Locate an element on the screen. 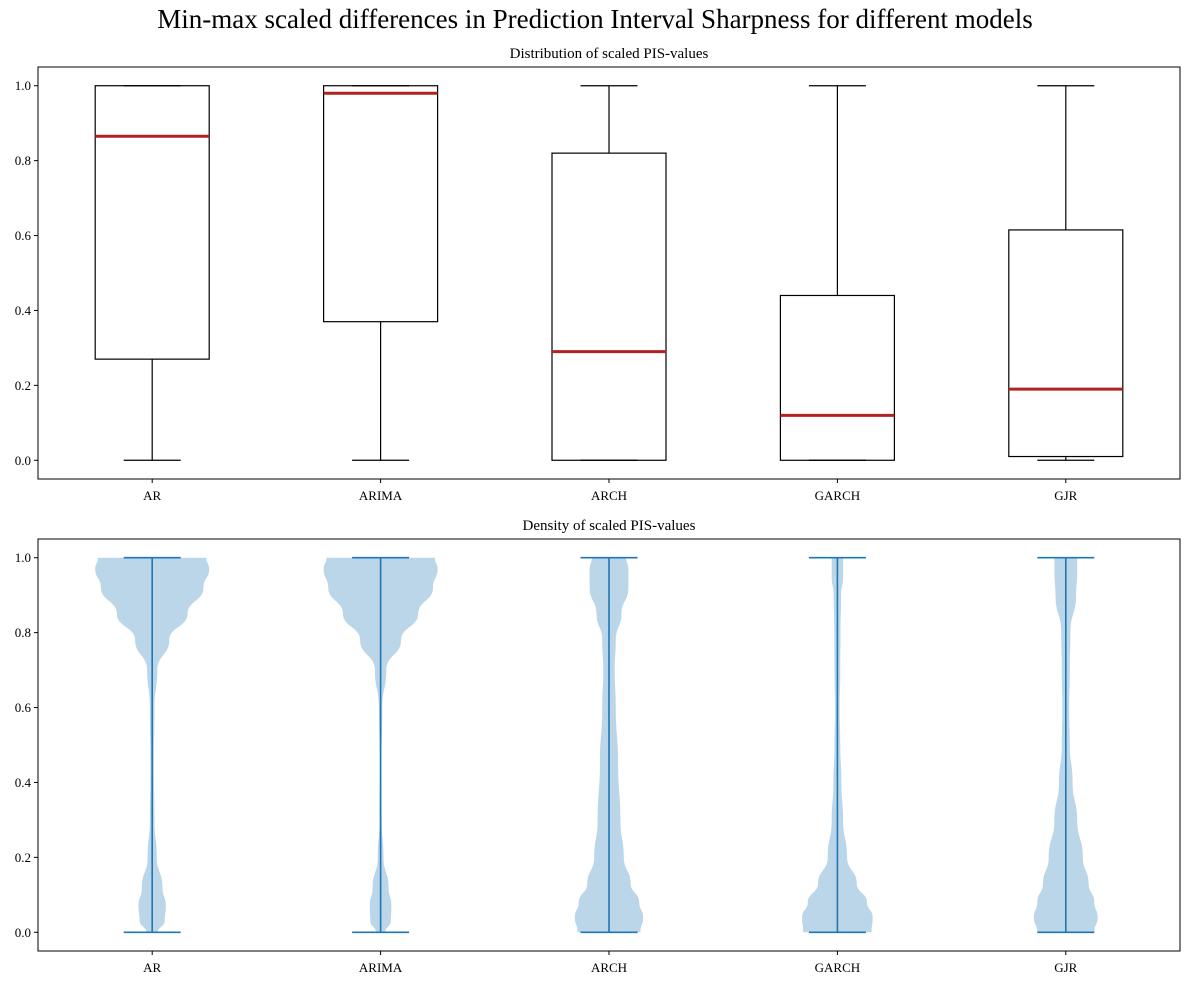  violin-gjr is located at coordinates (1065, 745).